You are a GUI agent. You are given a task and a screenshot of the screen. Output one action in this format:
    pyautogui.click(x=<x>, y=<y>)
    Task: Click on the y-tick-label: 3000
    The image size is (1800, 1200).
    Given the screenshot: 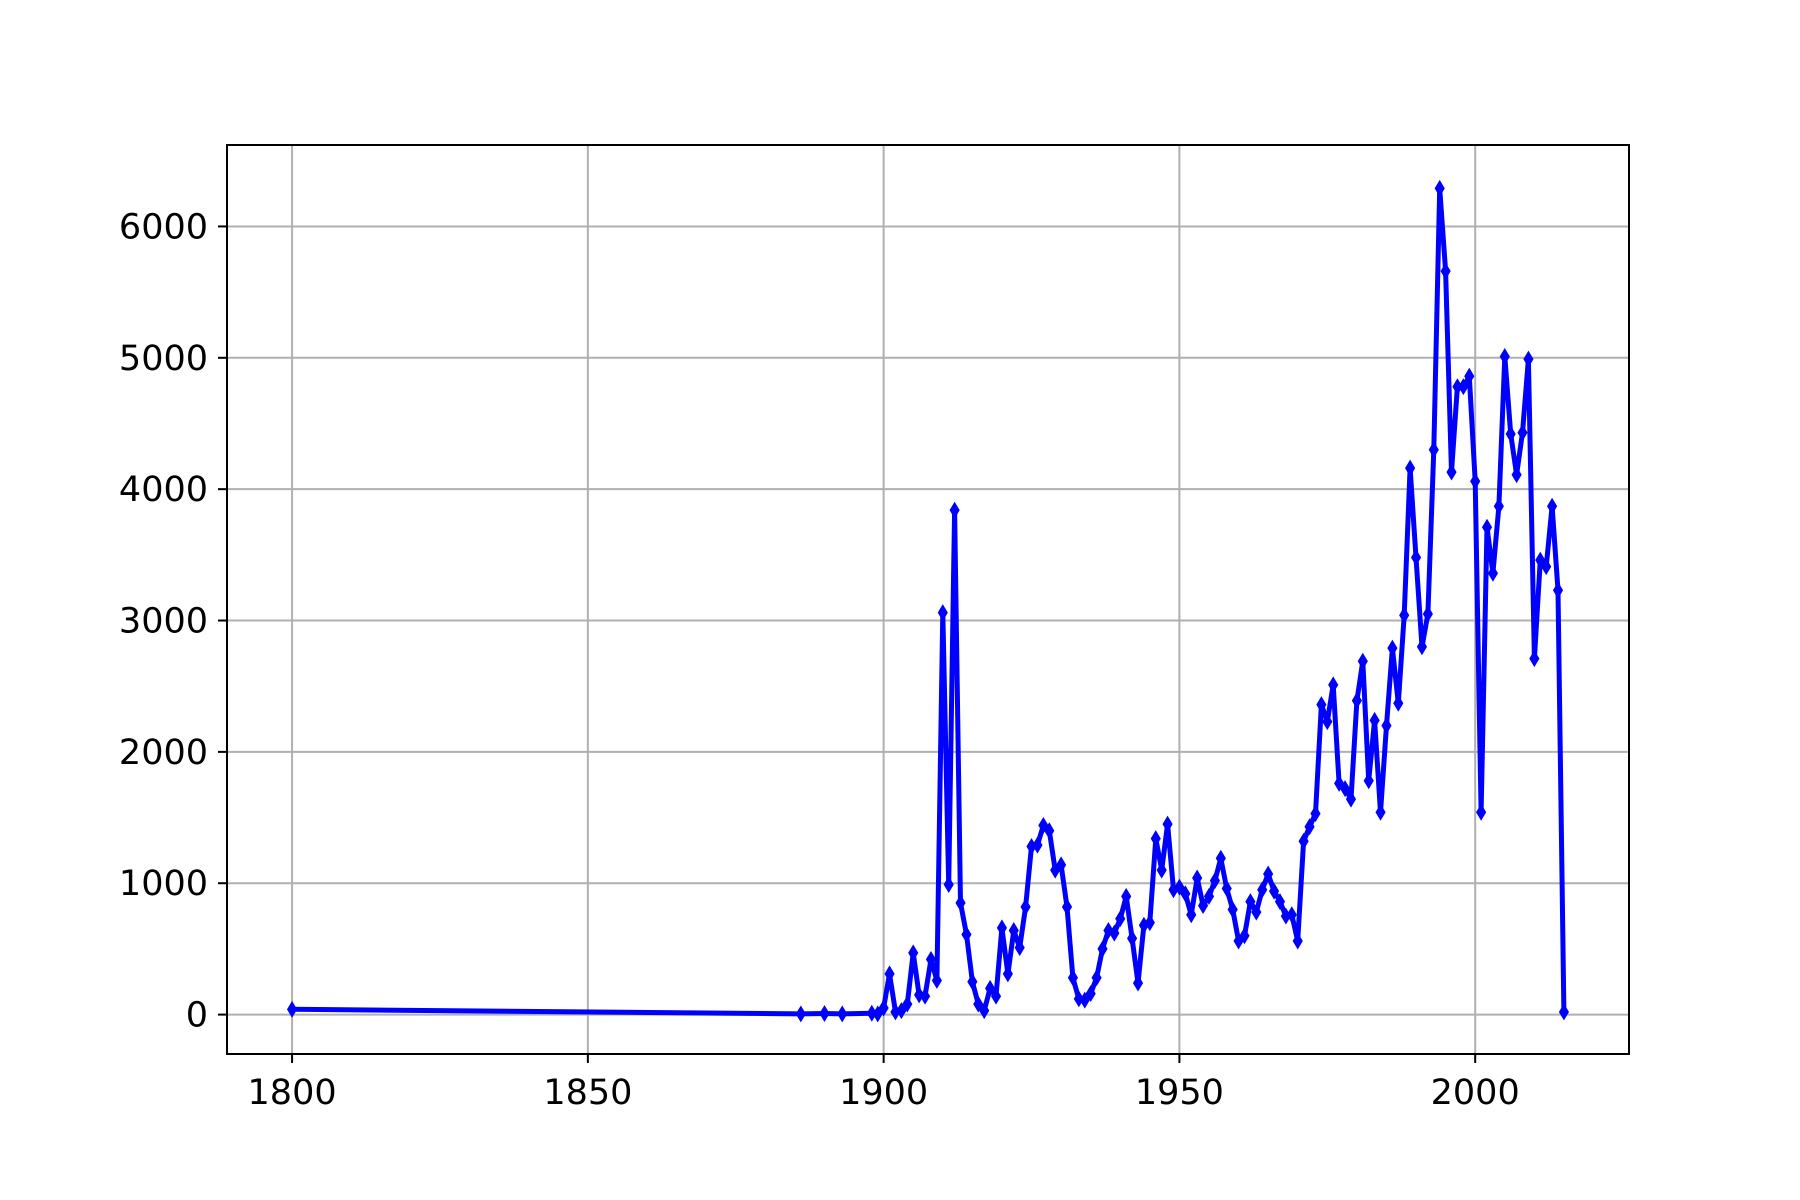 What is the action you would take?
    pyautogui.click(x=163, y=622)
    